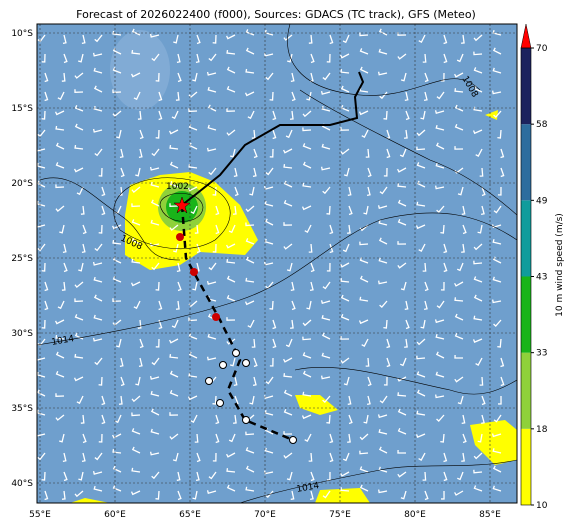 Image resolution: width=575 pixels, height=532 pixels. I want to click on lat-label: 15°S, so click(22, 109).